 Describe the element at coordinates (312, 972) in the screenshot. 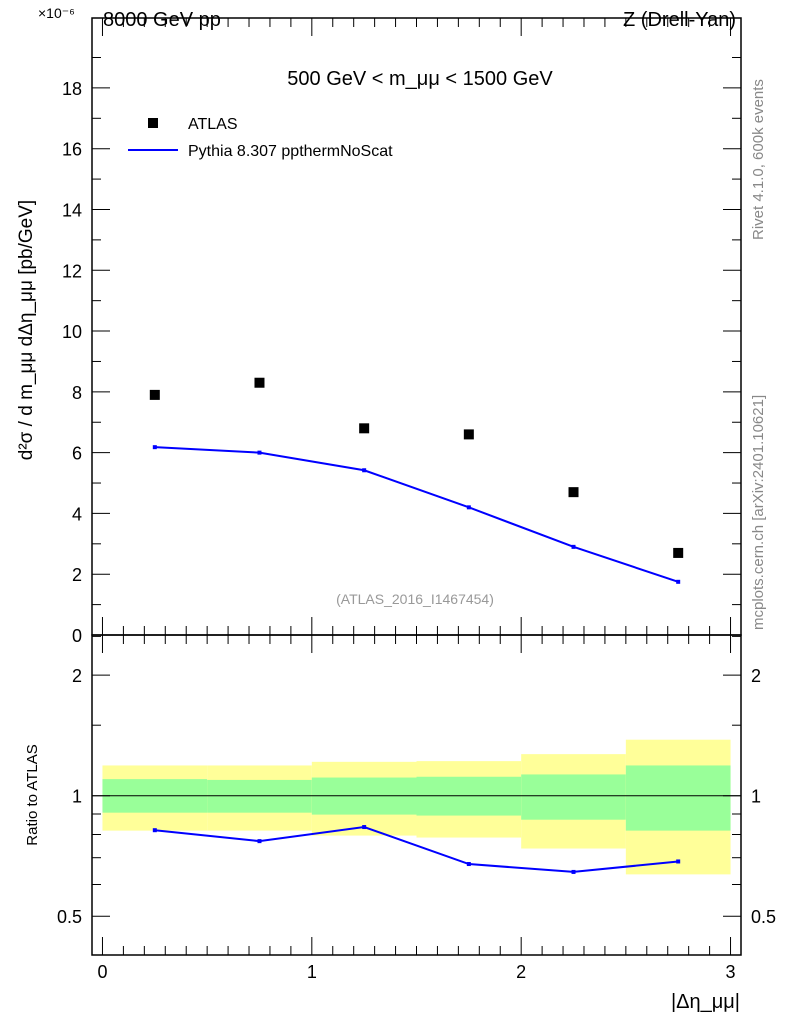

I see `x-tick-label: 1` at that location.